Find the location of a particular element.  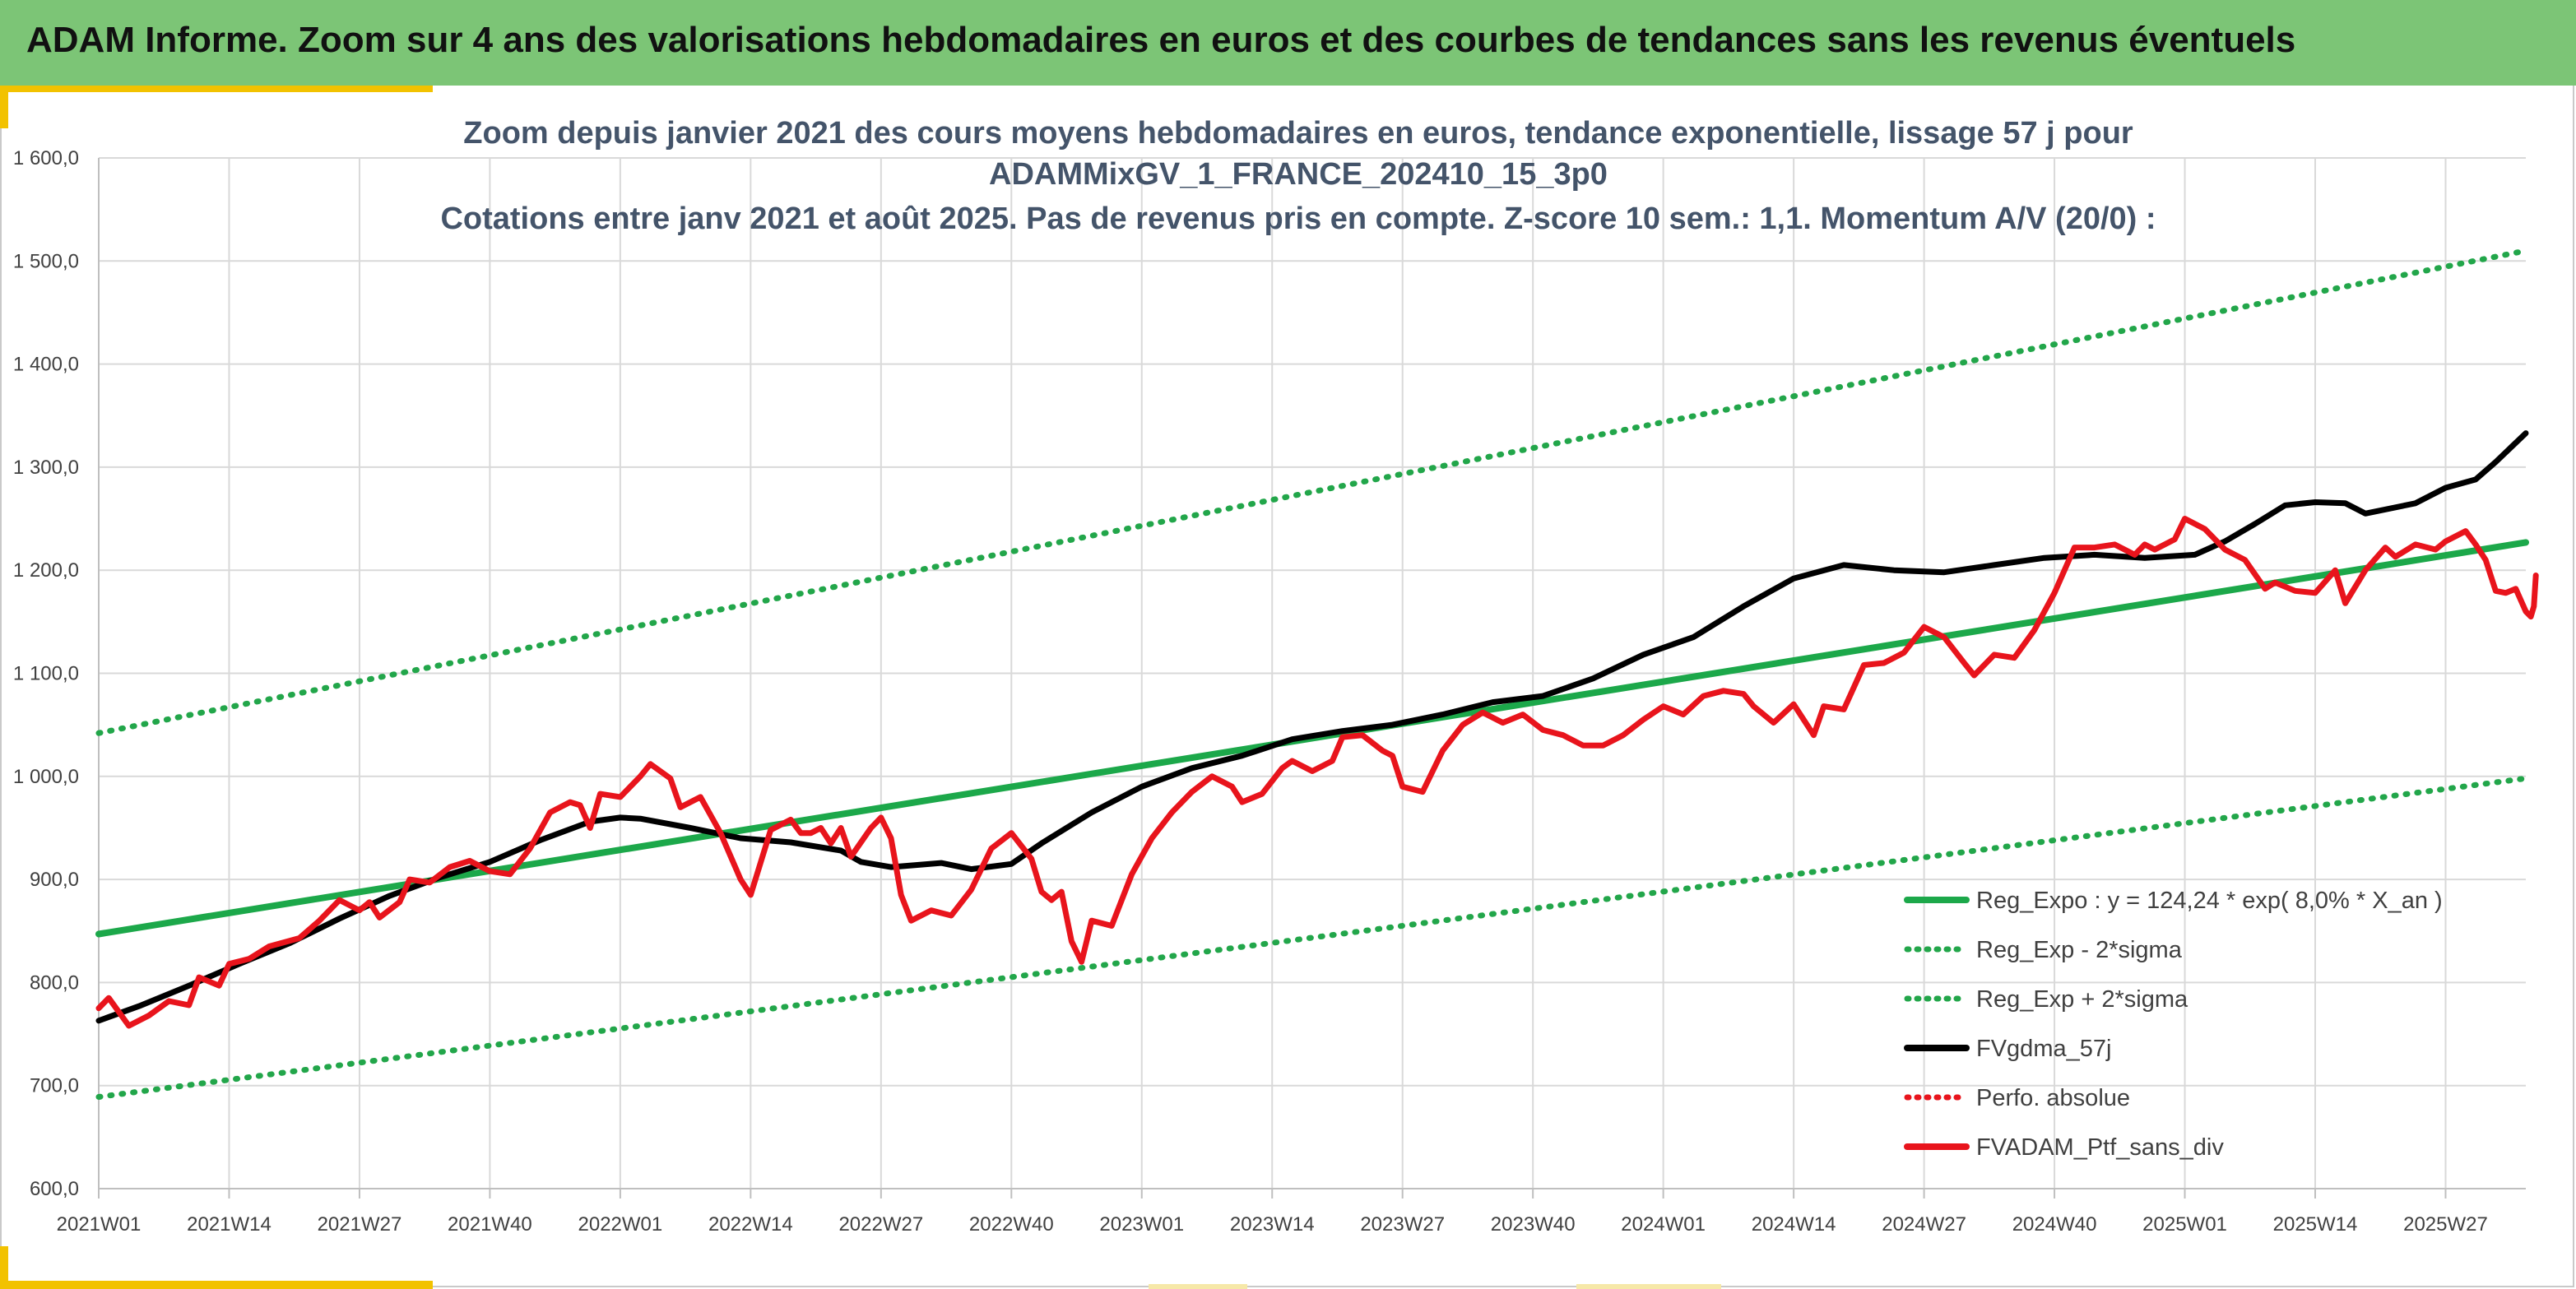

x-tick-label: 2021W40 is located at coordinates (490, 1224).